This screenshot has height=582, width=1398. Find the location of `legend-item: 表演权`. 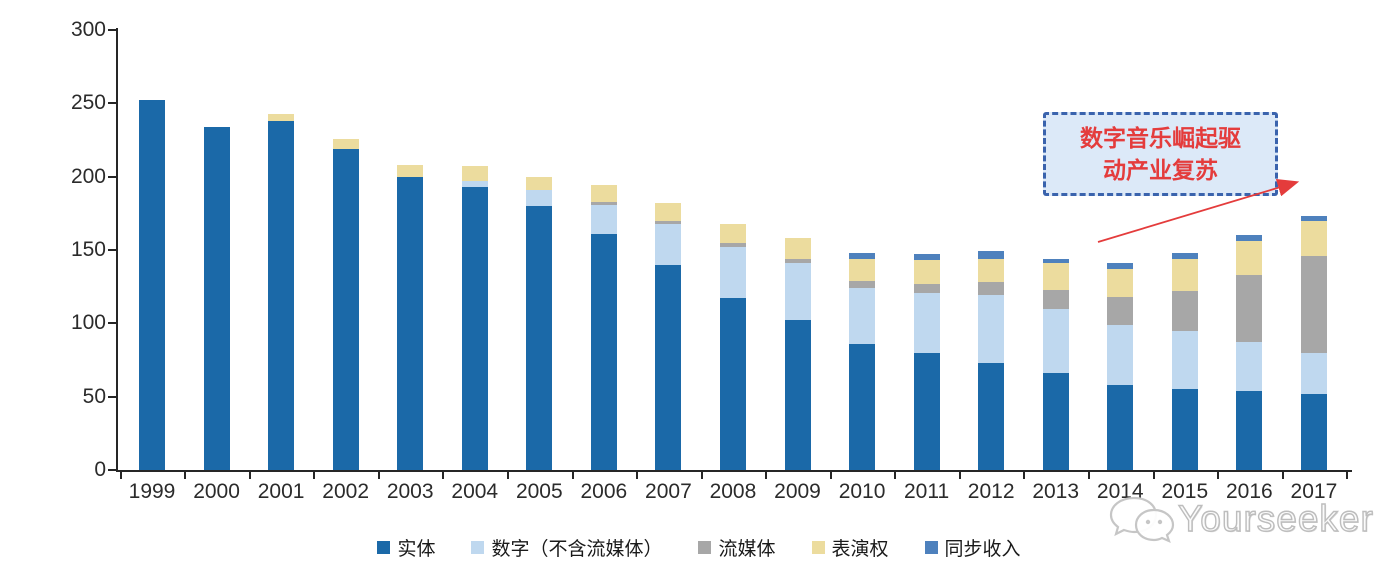

legend-item: 表演权 is located at coordinates (850, 547).